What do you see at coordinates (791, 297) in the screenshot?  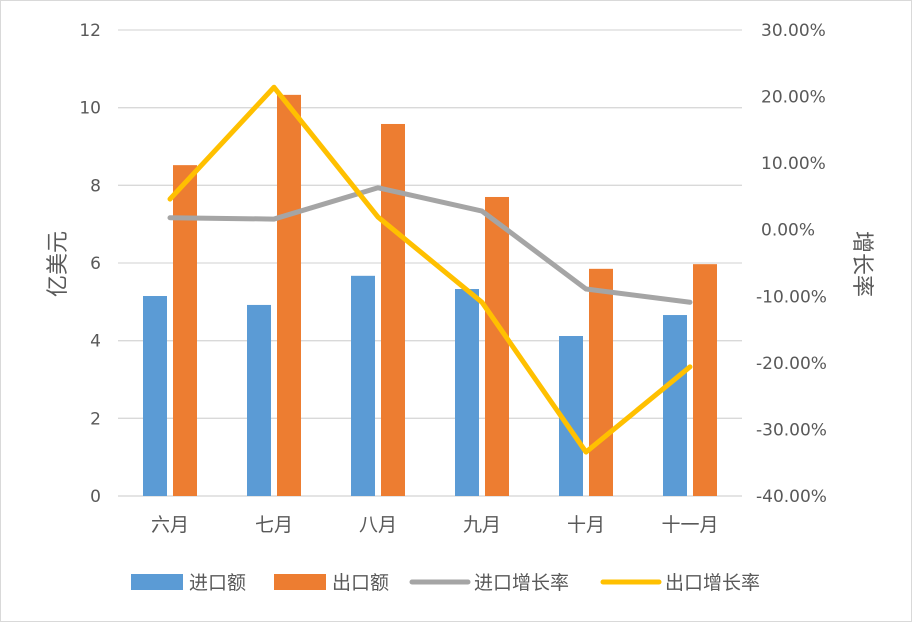 I see `right-tick-label: -10.00%` at bounding box center [791, 297].